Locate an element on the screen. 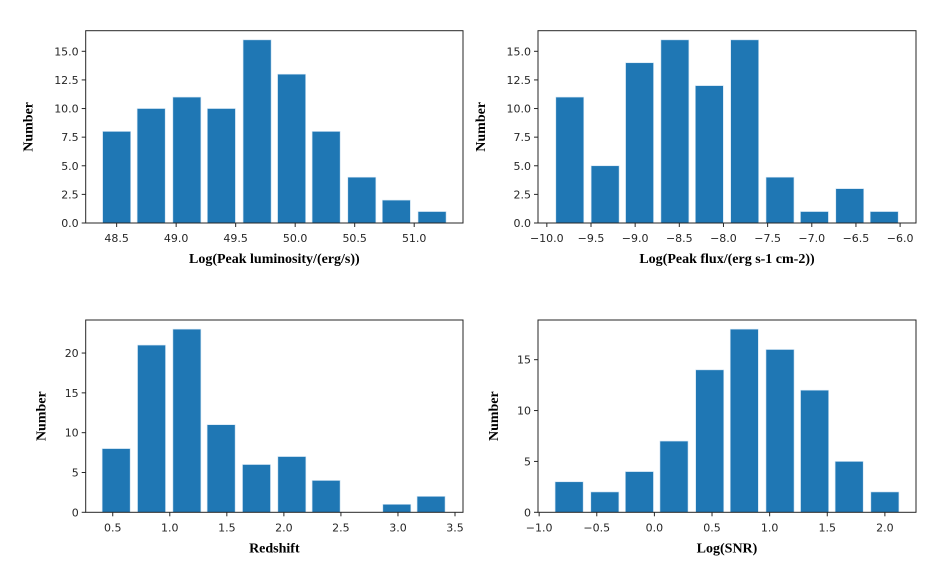 The width and height of the screenshot is (933, 573). x-tick-label: 49.0 is located at coordinates (176, 238).